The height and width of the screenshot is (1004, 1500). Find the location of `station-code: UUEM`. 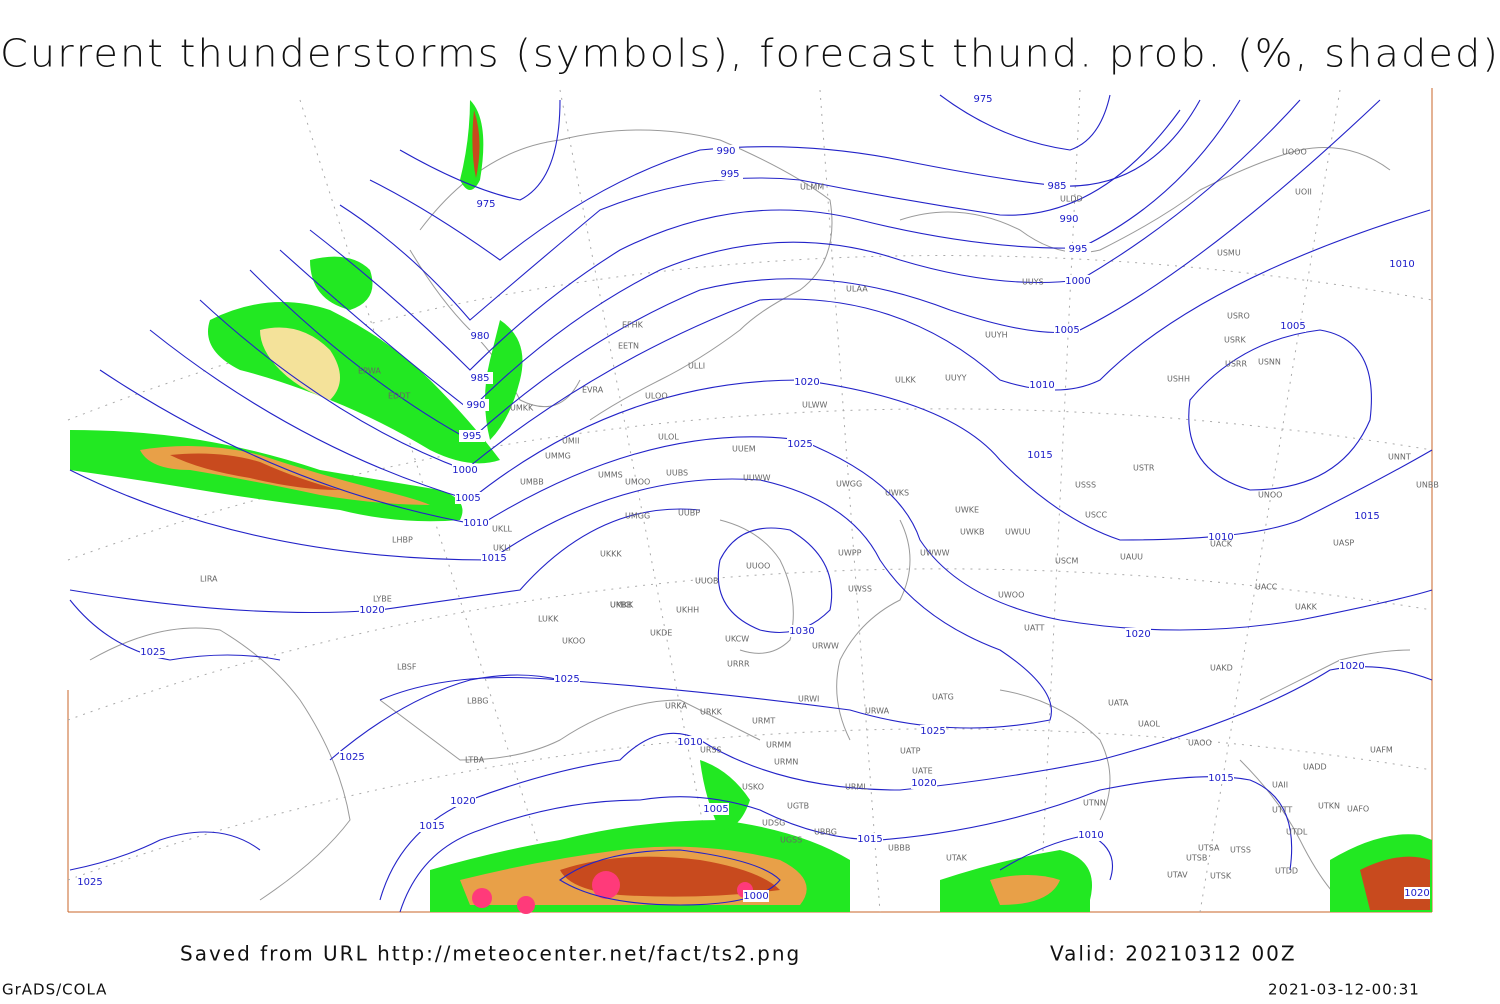

station-code: UUEM is located at coordinates (744, 449).